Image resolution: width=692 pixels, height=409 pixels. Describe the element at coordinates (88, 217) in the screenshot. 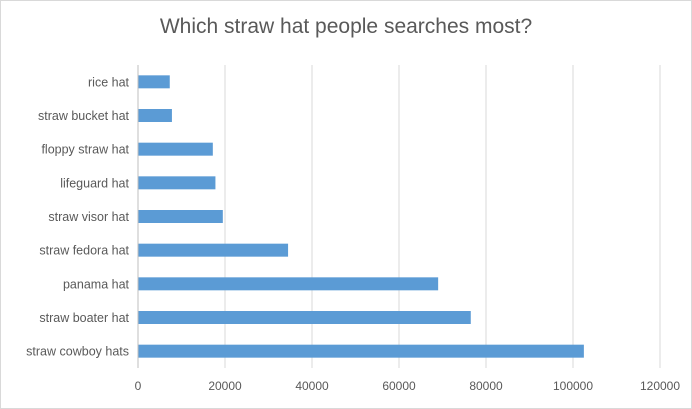

I see `category-label: straw visor hat` at that location.